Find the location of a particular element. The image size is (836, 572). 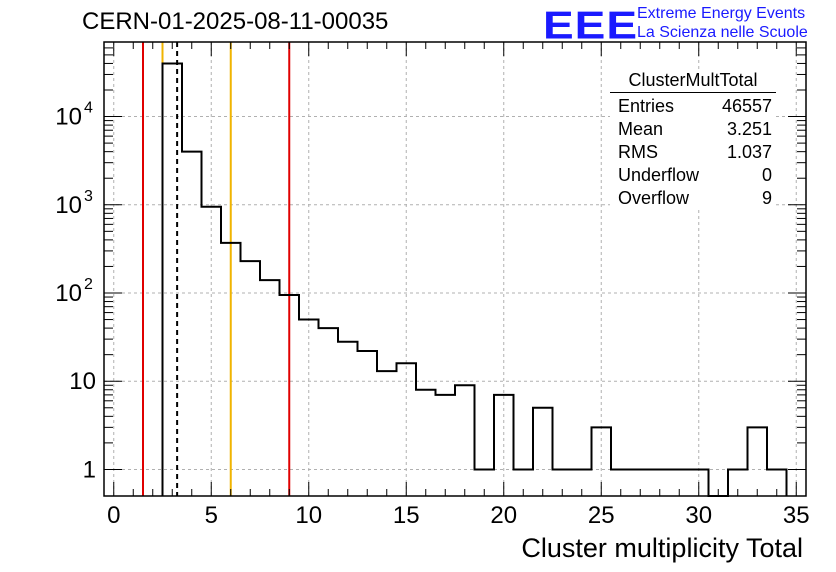

y-tick-exponent: 2 is located at coordinates (88, 284).